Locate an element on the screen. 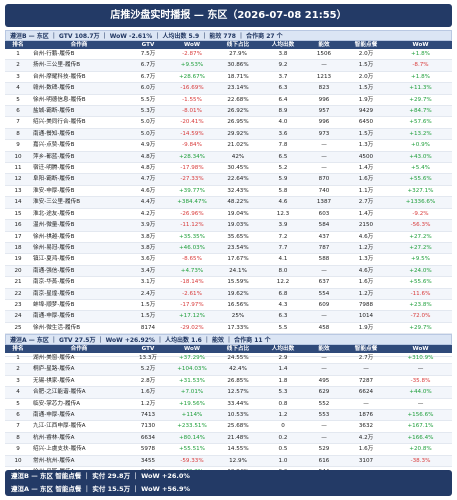 The image size is (457, 500). cell: -17.98% is located at coordinates (192, 168).